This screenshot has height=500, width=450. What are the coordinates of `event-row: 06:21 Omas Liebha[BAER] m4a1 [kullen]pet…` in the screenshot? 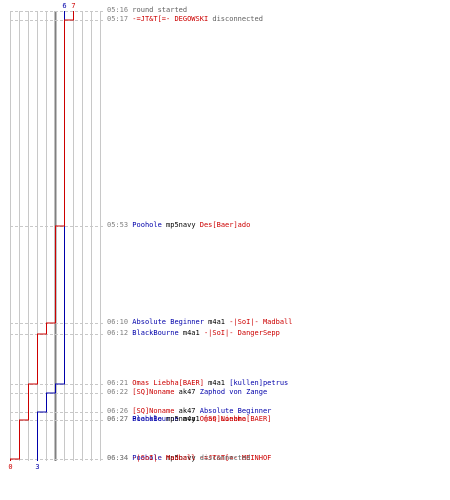 It's located at (197, 383).